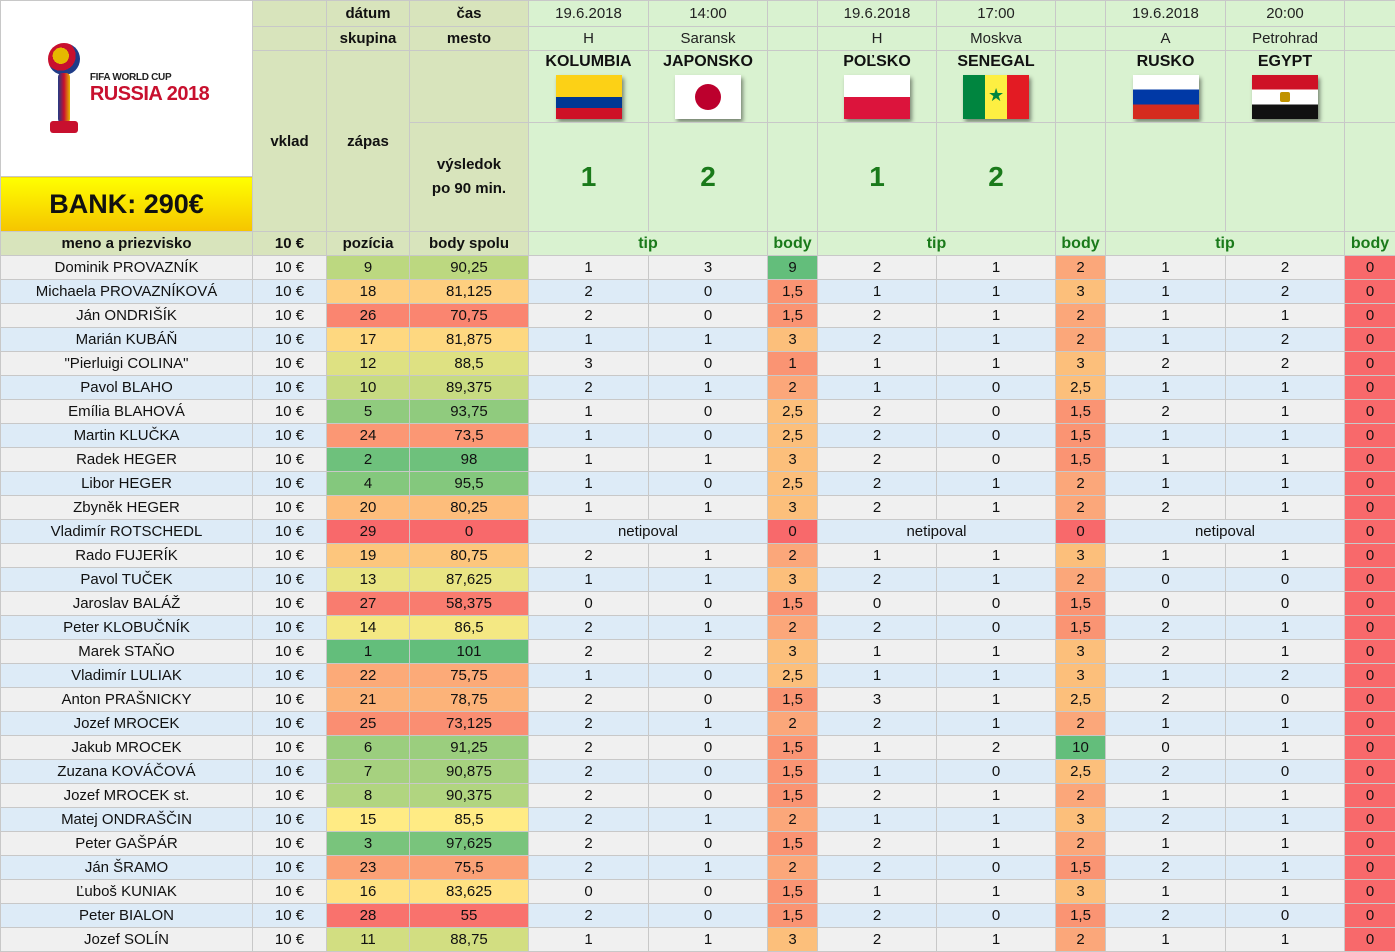 The image size is (1395, 952). Describe the element at coordinates (469, 796) in the screenshot. I see `player-total: 90,375` at that location.